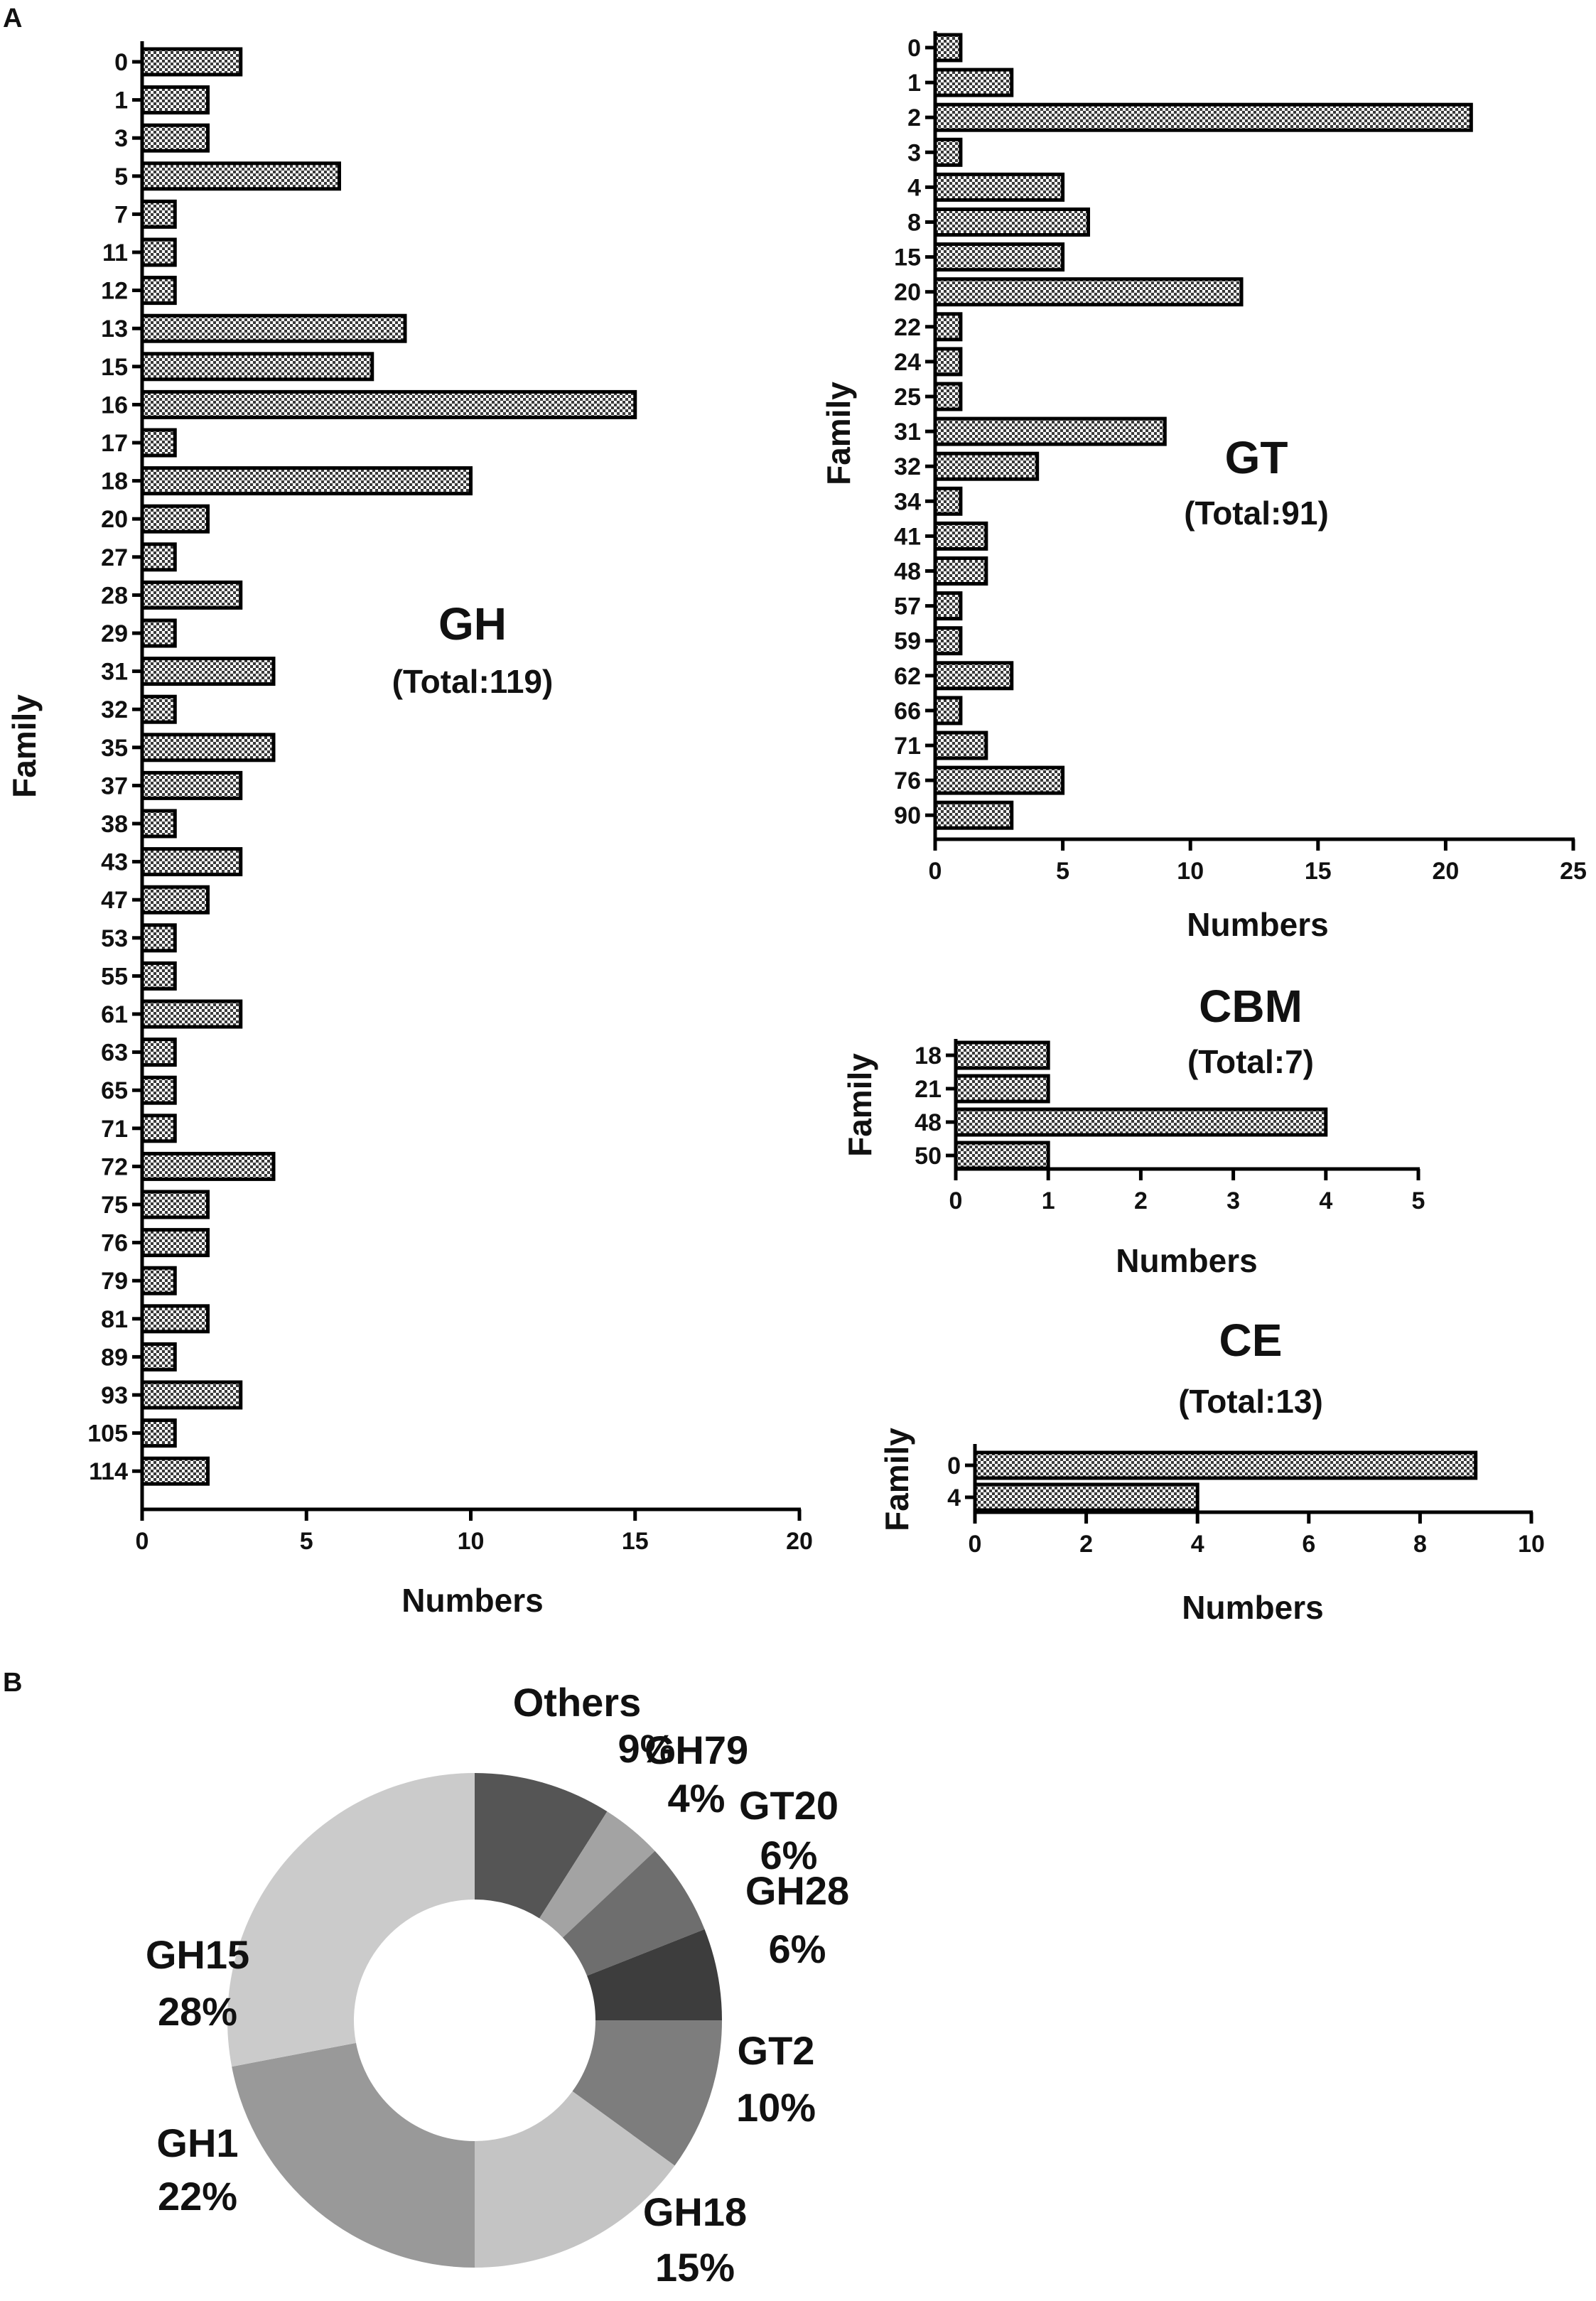 The width and height of the screenshot is (1596, 2301). Describe the element at coordinates (976, 1545) in the screenshot. I see `ce-xtick-label-0: 0` at that location.